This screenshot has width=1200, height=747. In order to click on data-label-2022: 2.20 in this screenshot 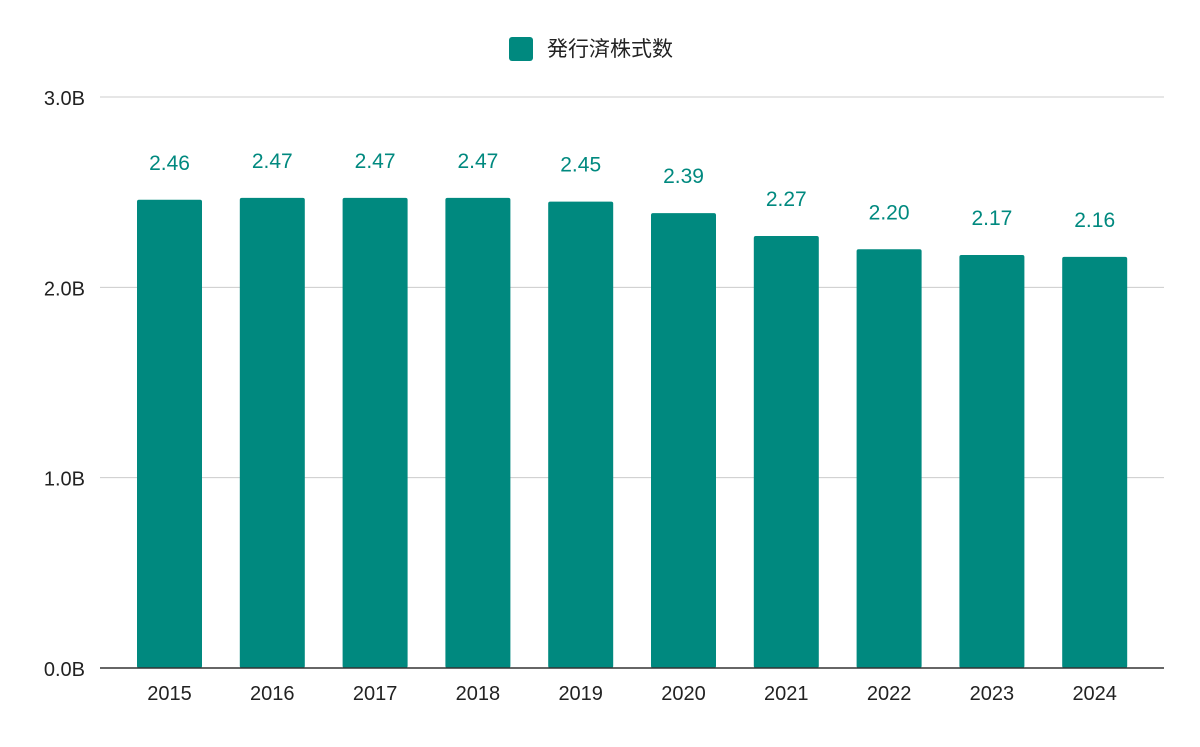, I will do `click(889, 212)`.